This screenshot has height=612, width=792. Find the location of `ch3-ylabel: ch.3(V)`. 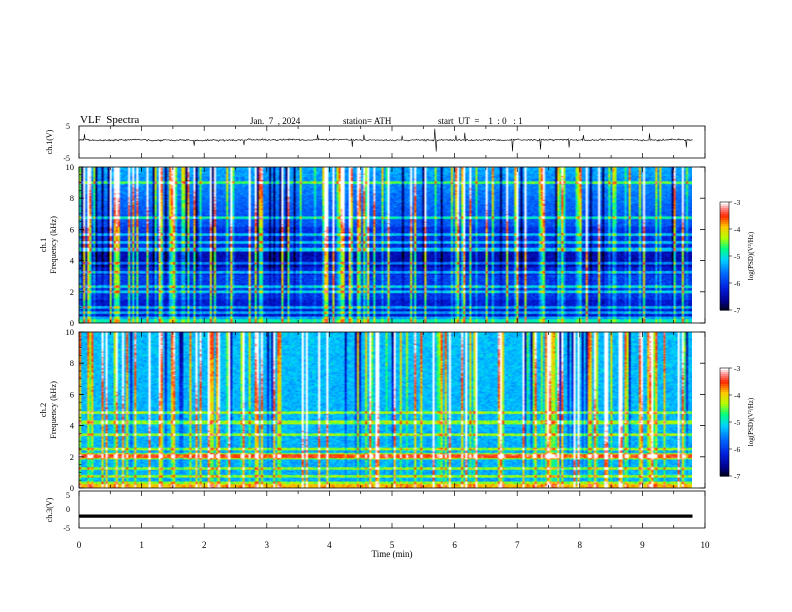

ch3-ylabel: ch.3(V) is located at coordinates (49, 509).